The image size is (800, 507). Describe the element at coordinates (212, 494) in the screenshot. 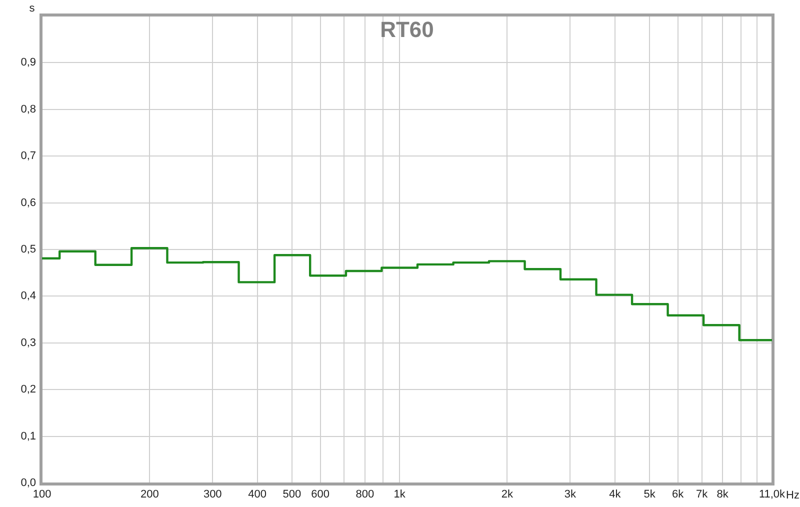

I see `x-tick-label: 300` at that location.